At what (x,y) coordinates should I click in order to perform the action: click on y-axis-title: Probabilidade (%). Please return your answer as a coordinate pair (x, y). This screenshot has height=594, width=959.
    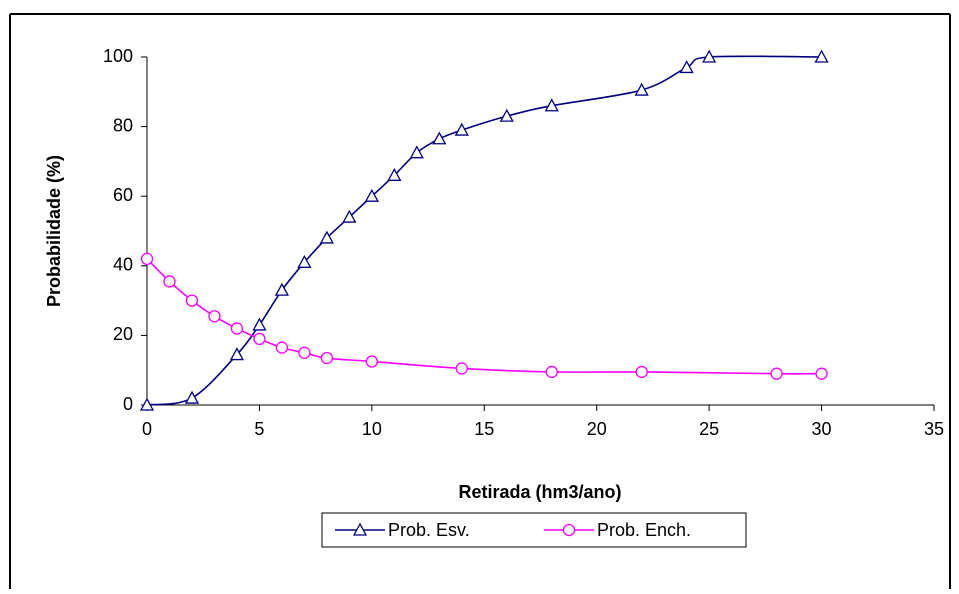
    Looking at the image, I should click on (54, 231).